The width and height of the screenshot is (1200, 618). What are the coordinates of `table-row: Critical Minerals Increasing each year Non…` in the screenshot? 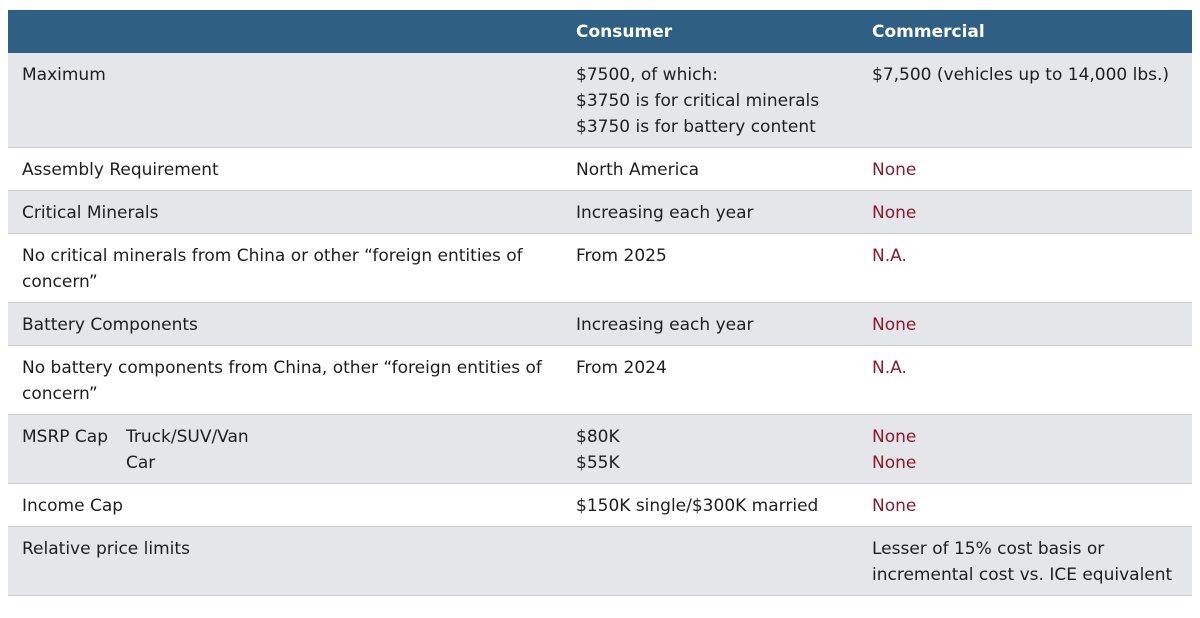 It's located at (600, 212).